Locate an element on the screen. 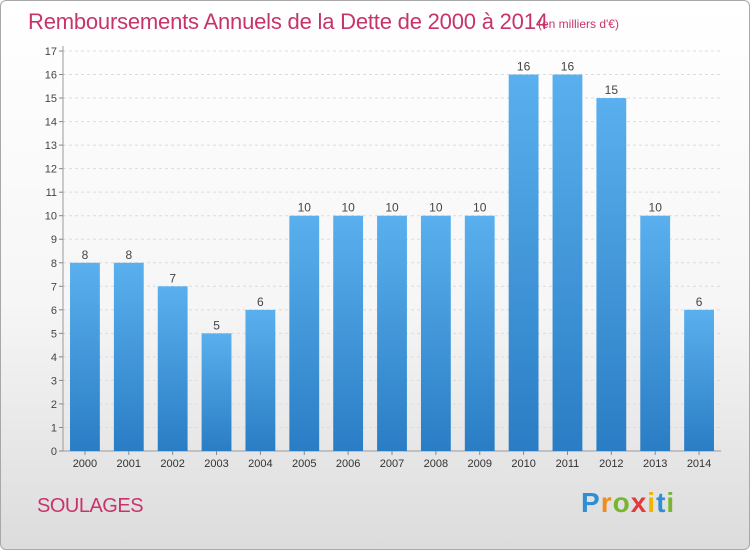 This screenshot has height=550, width=750. y-tick-label: 15 is located at coordinates (51, 99).